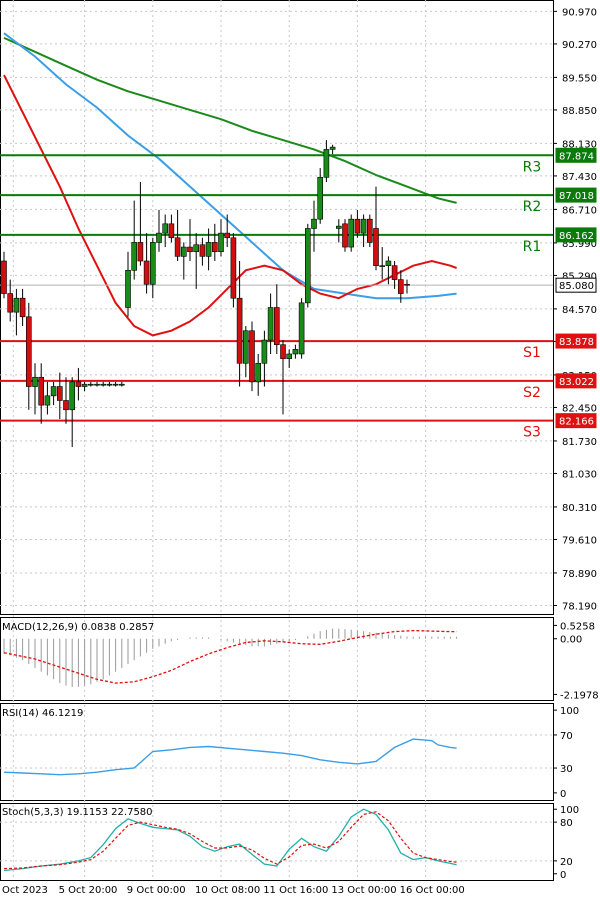 The height and width of the screenshot is (900, 600). I want to click on level-name-s3: S3, so click(532, 433).